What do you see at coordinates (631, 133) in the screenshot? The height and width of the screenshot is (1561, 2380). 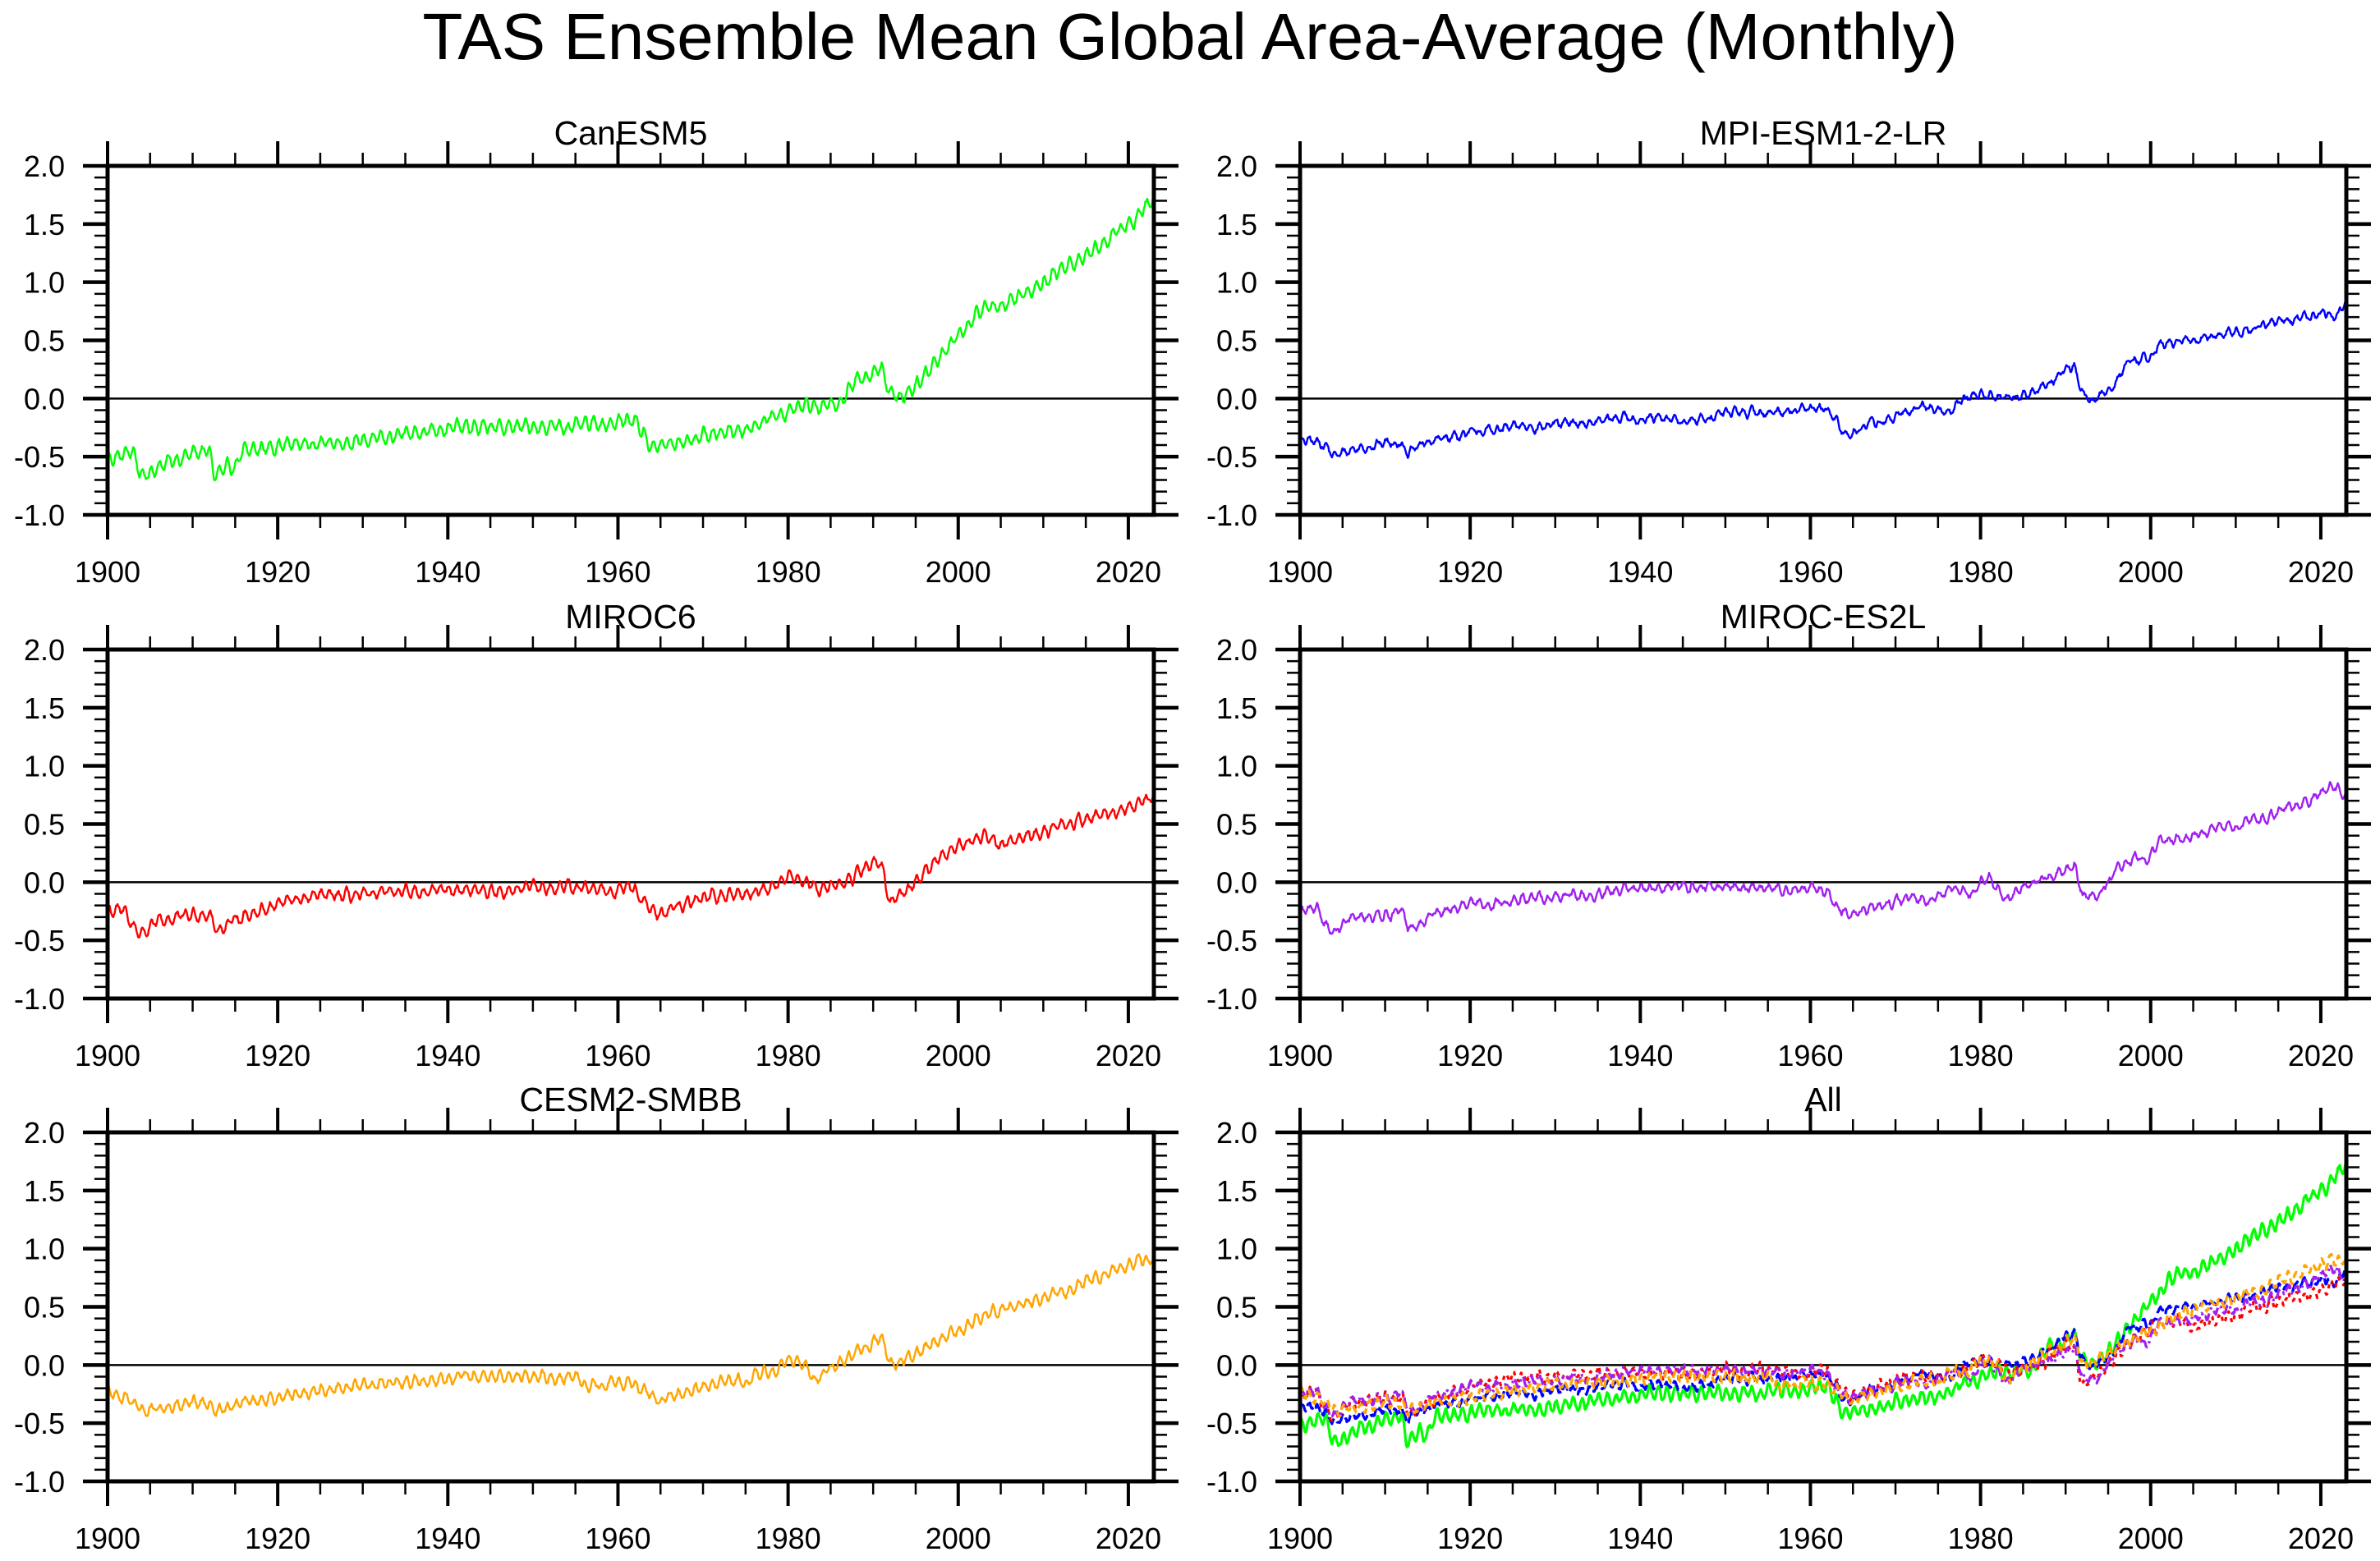 I see `panel-title: CanESM5` at bounding box center [631, 133].